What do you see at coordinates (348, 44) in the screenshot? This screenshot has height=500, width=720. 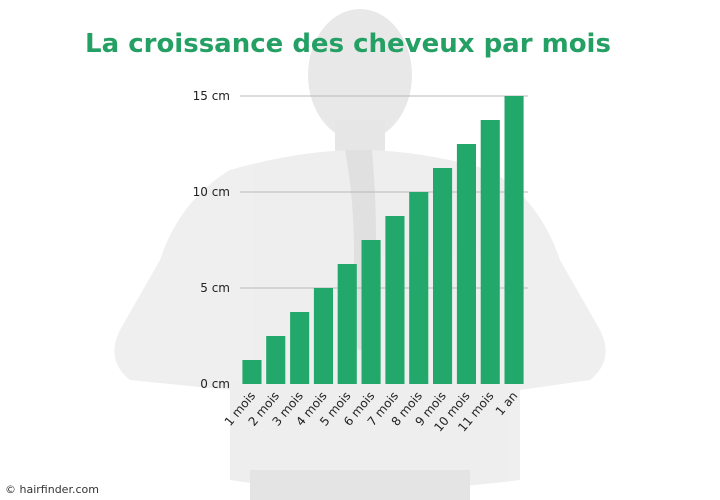 I see `chart-title: La croissance des cheveux par mois` at bounding box center [348, 44].